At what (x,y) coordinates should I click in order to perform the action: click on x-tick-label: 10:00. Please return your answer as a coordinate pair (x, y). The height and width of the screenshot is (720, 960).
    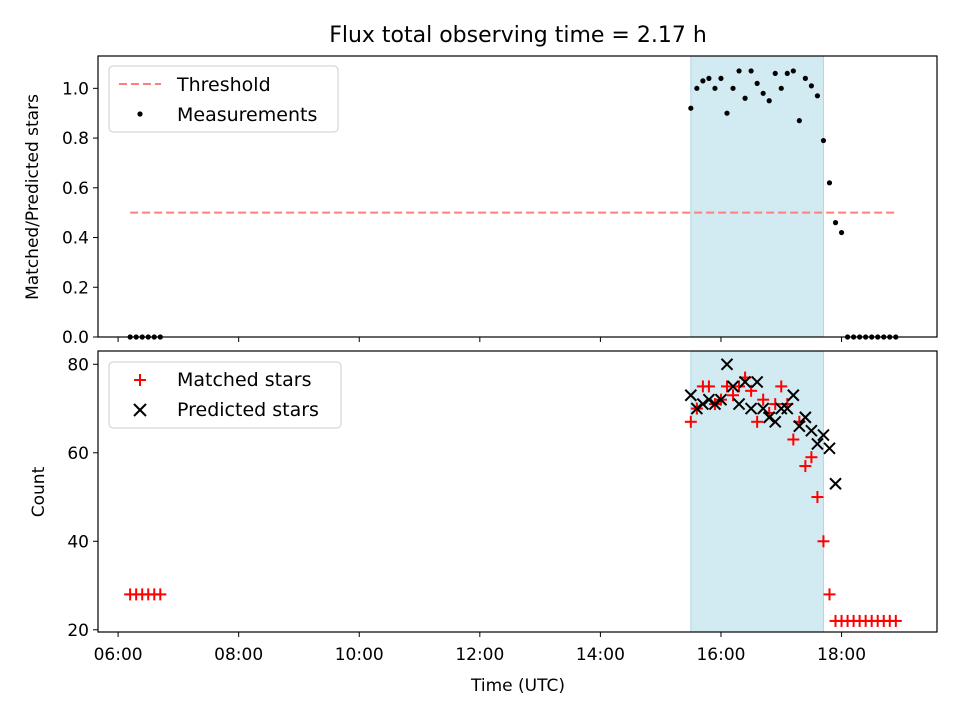
    Looking at the image, I should click on (359, 655).